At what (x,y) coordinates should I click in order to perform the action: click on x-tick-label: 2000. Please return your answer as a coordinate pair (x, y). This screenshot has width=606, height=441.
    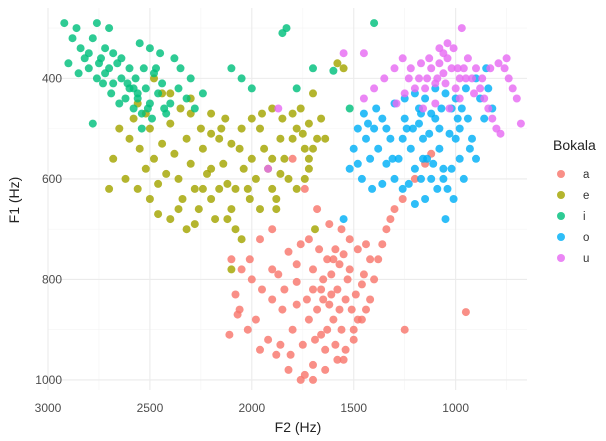
    Looking at the image, I should click on (251, 408).